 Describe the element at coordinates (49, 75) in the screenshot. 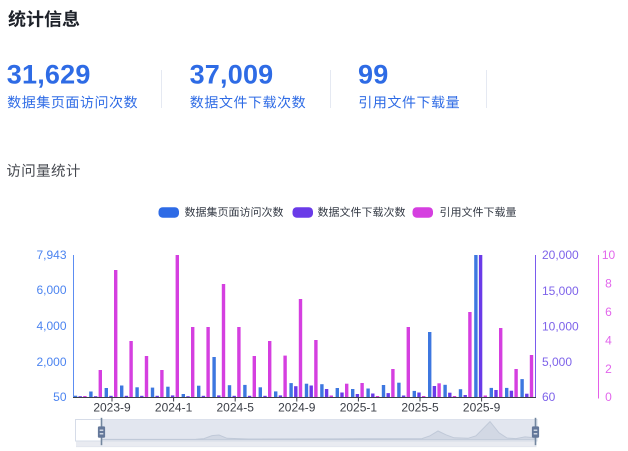

I see `svg-text: 31,629` at that location.